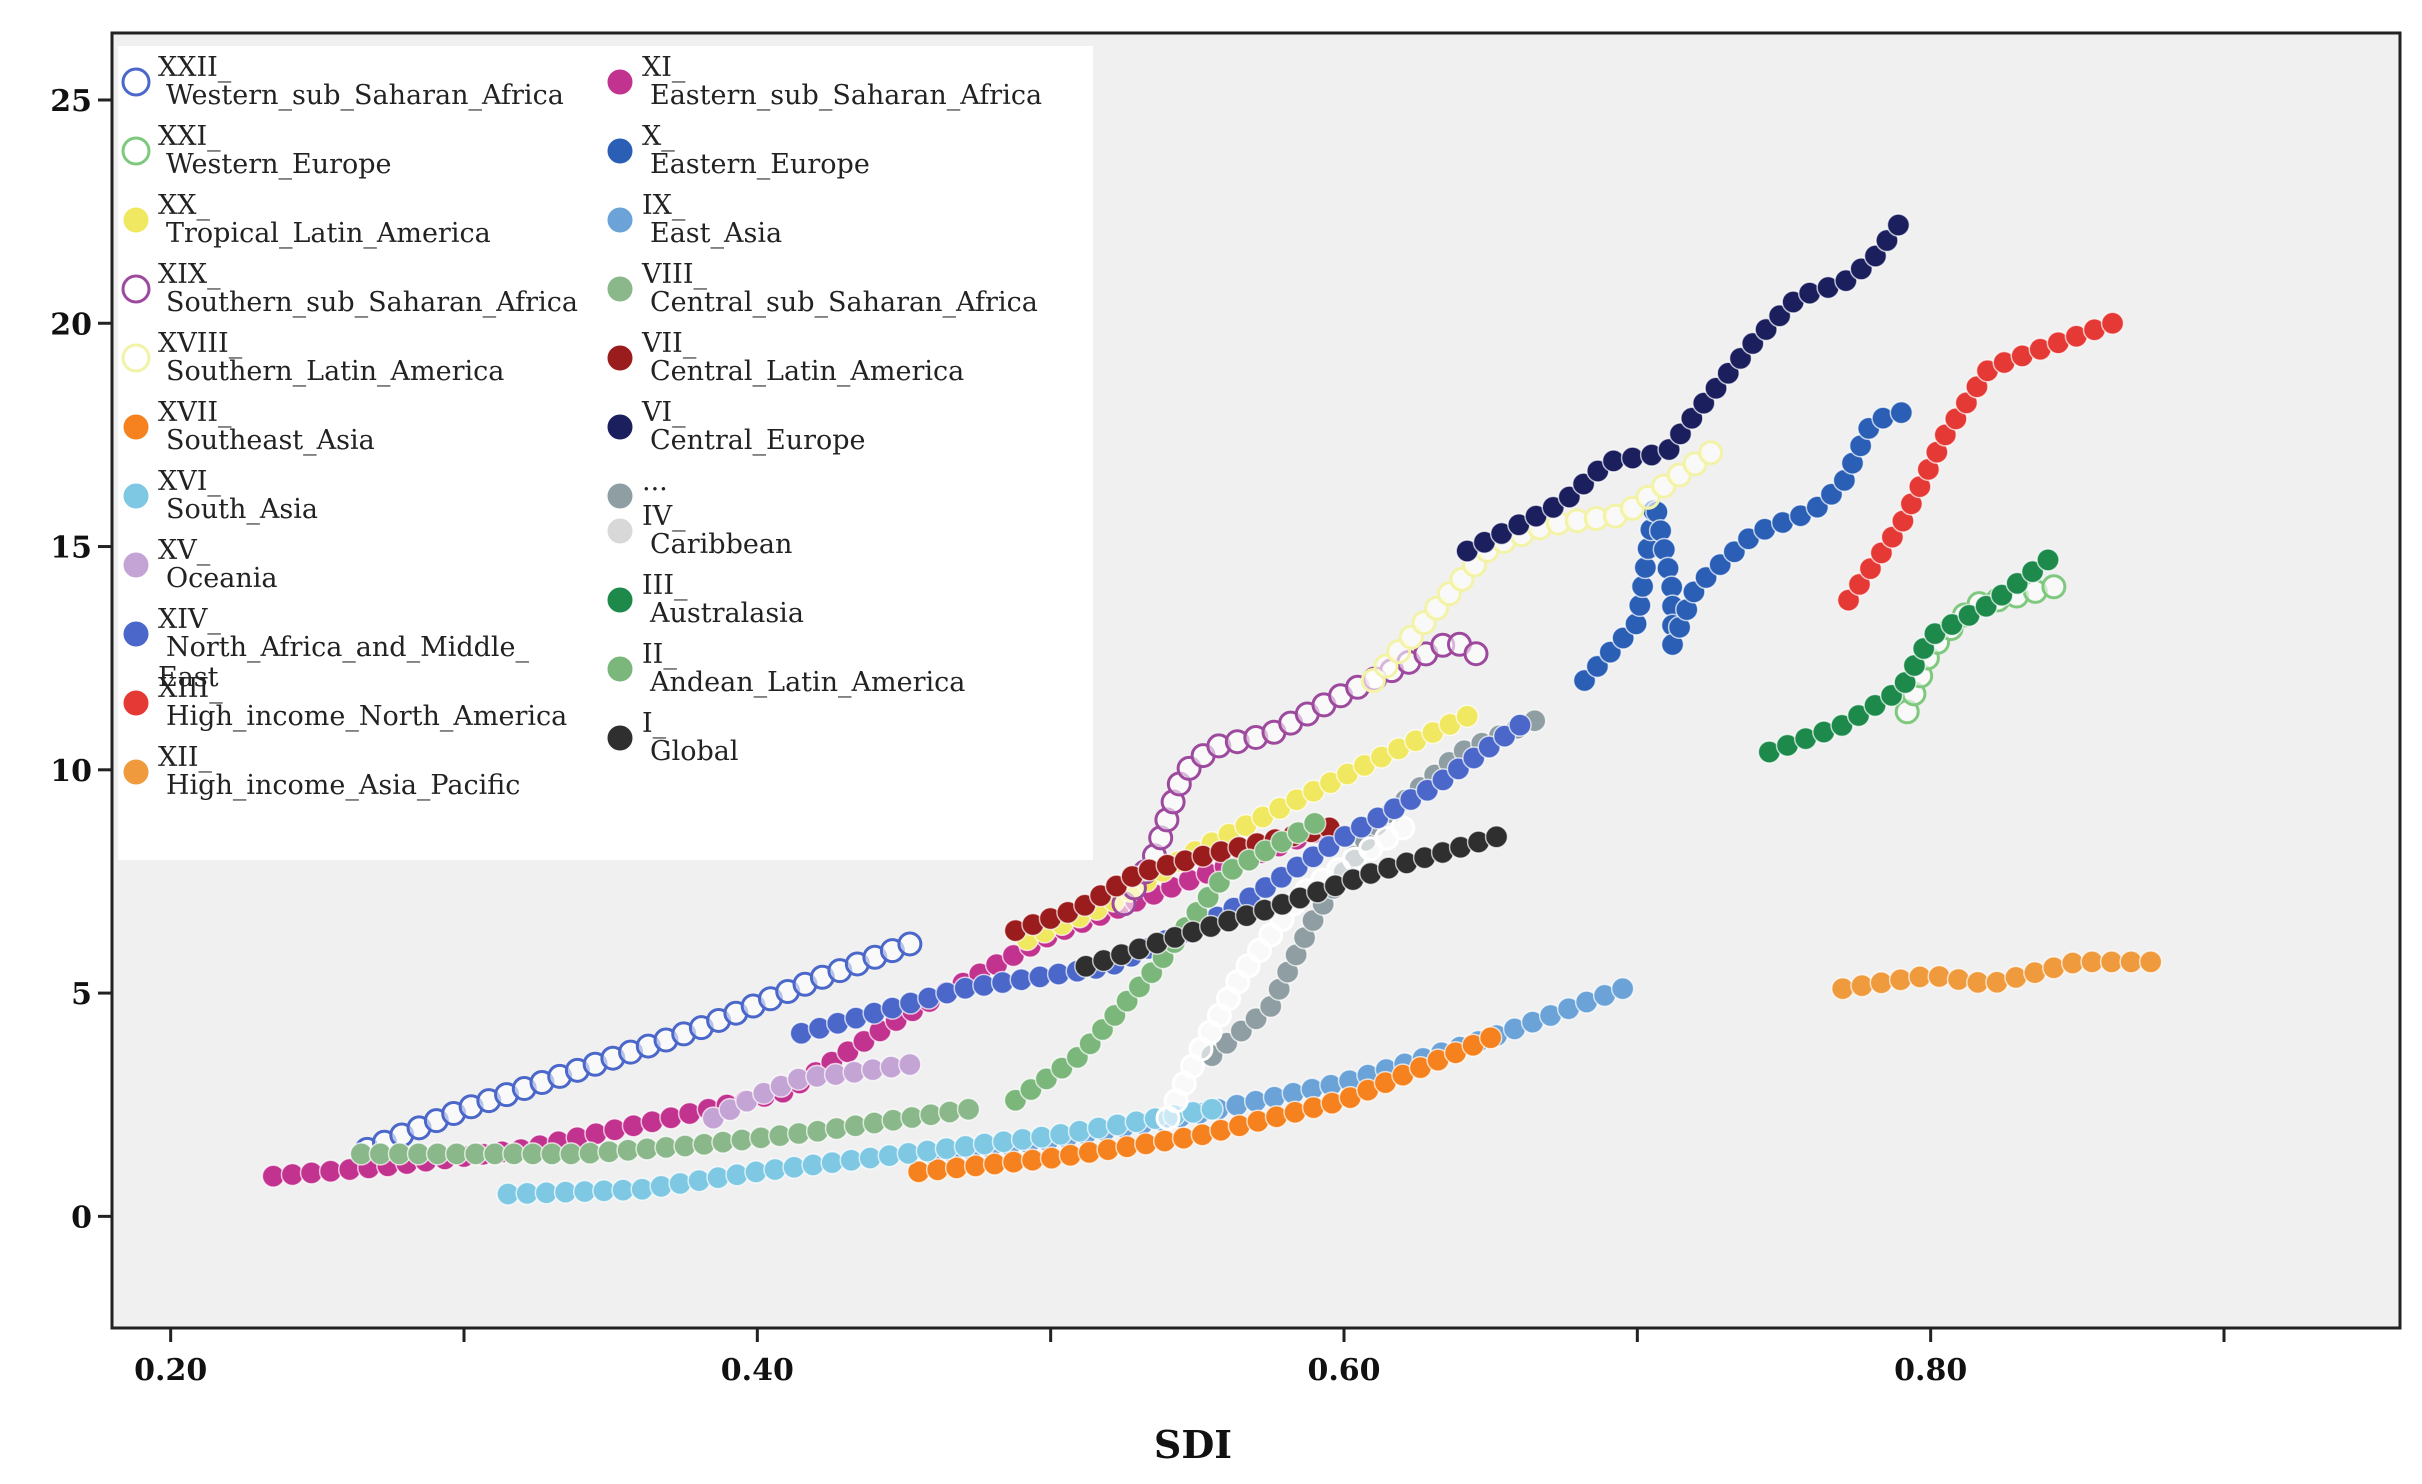 This screenshot has width=2422, height=1484. What do you see at coordinates (343, 785) in the screenshot?
I see `legend-label: High_income_Asia_Pacific` at bounding box center [343, 785].